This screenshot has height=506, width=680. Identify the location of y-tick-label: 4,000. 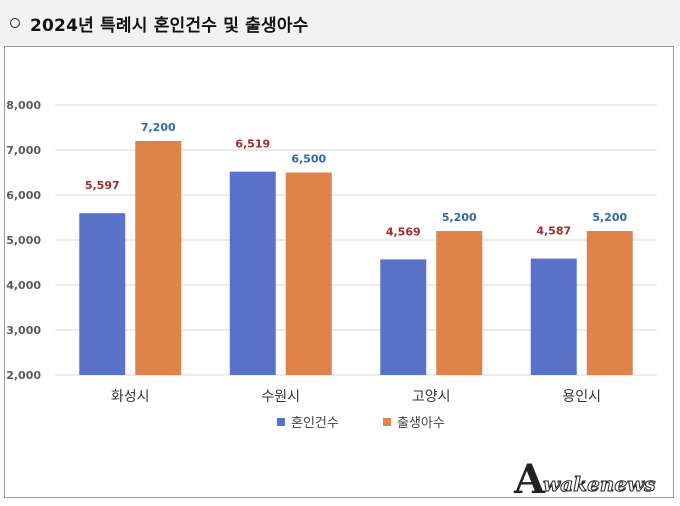
(23, 285).